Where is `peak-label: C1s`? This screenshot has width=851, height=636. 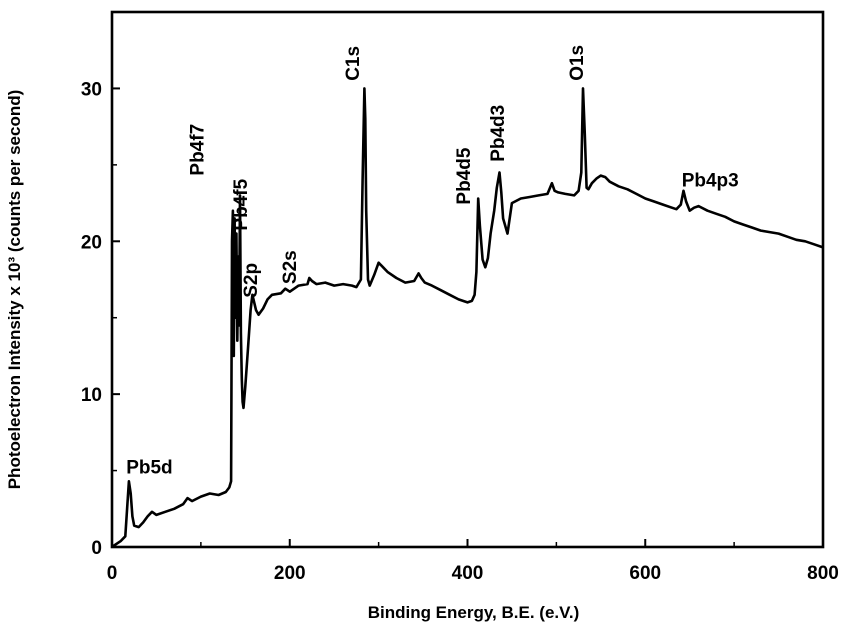
peak-label: C1s is located at coordinates (353, 63).